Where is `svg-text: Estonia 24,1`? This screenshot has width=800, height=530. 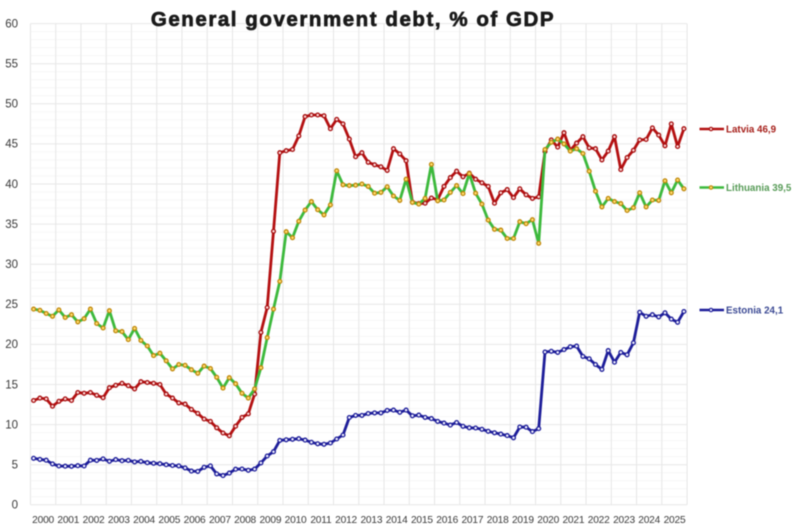 svg-text: Estonia 24,1 is located at coordinates (755, 311).